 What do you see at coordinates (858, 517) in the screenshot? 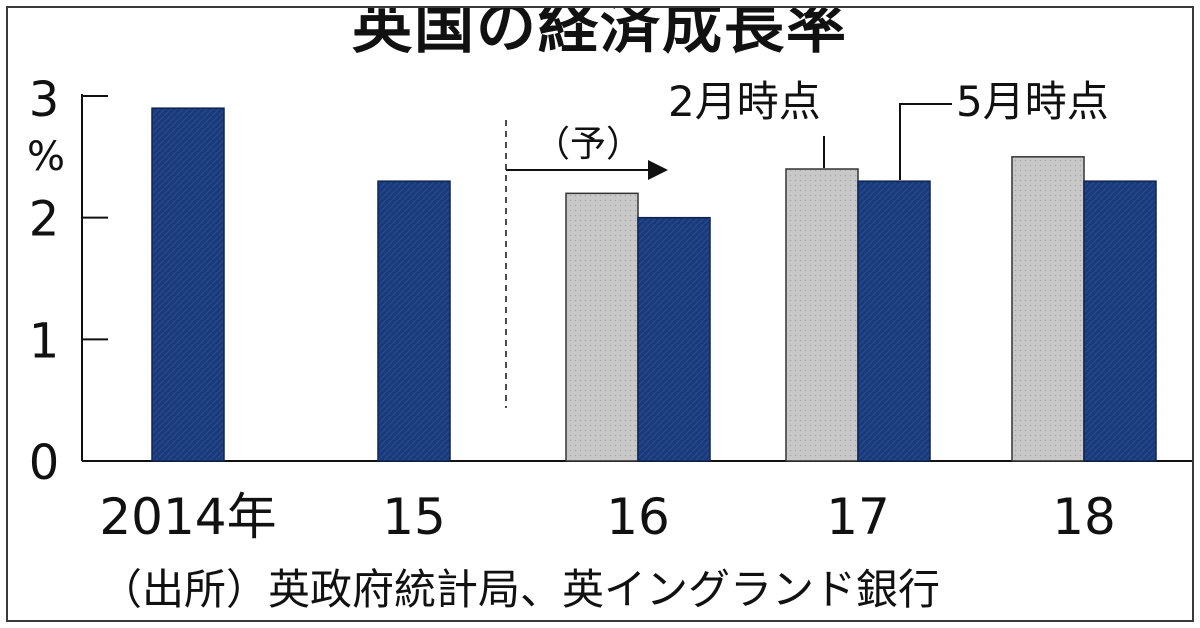
I see `x-tick-label-3: 17` at bounding box center [858, 517].